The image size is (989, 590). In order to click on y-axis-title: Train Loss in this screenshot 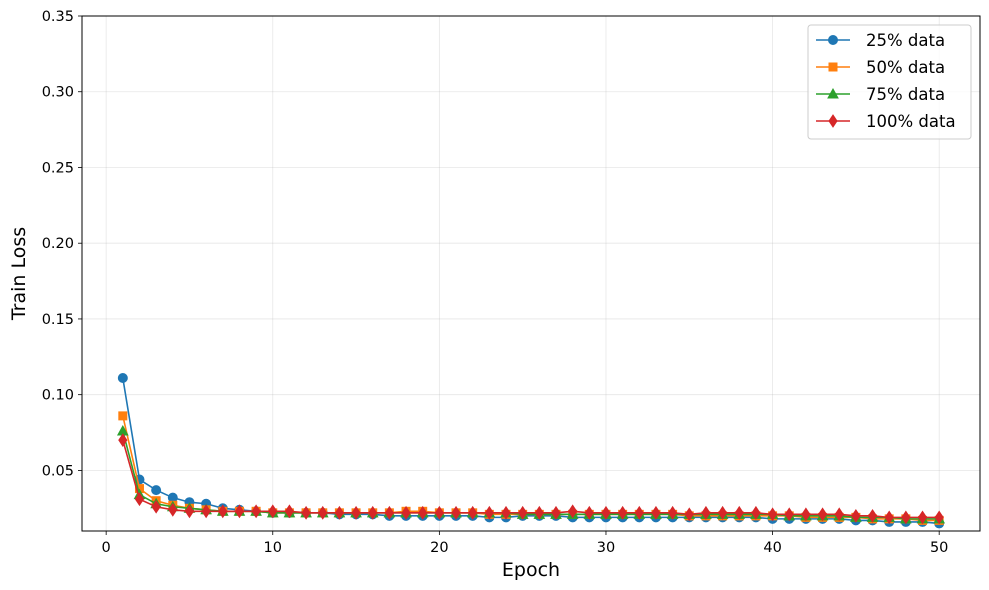, I will do `click(19, 274)`.